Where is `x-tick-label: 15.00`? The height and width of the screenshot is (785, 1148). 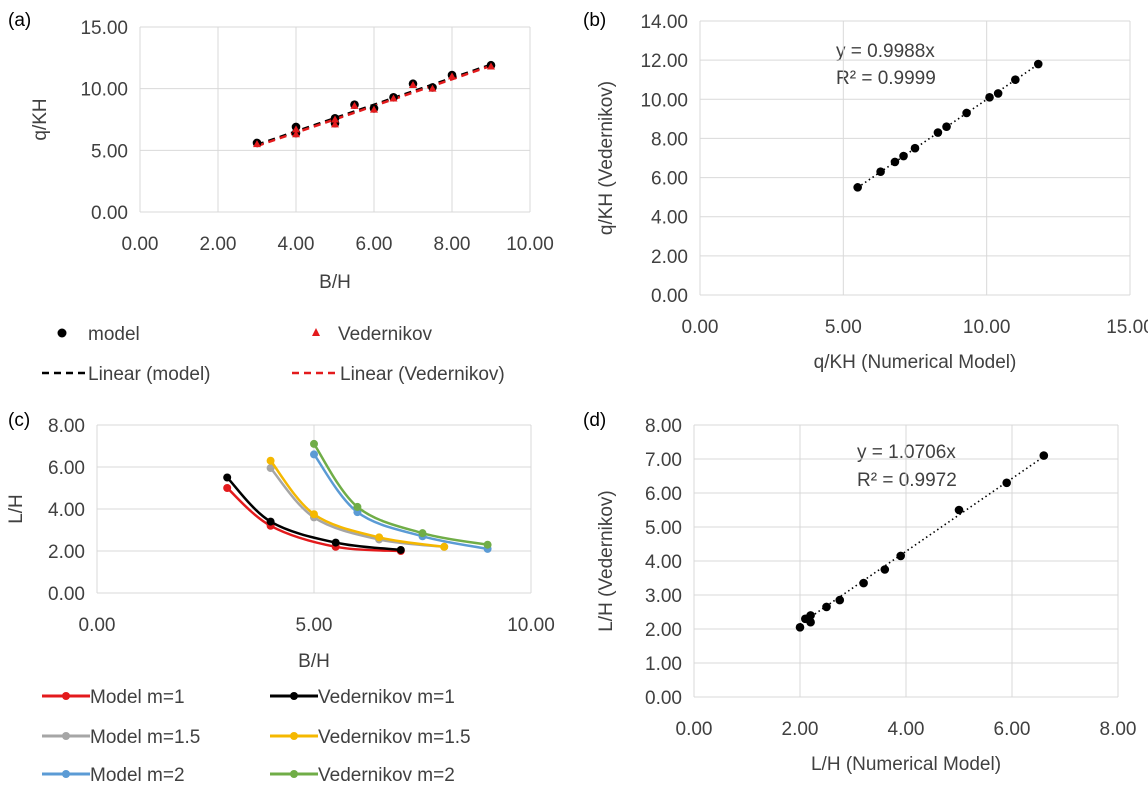 x-tick-label: 15.00 is located at coordinates (1127, 327).